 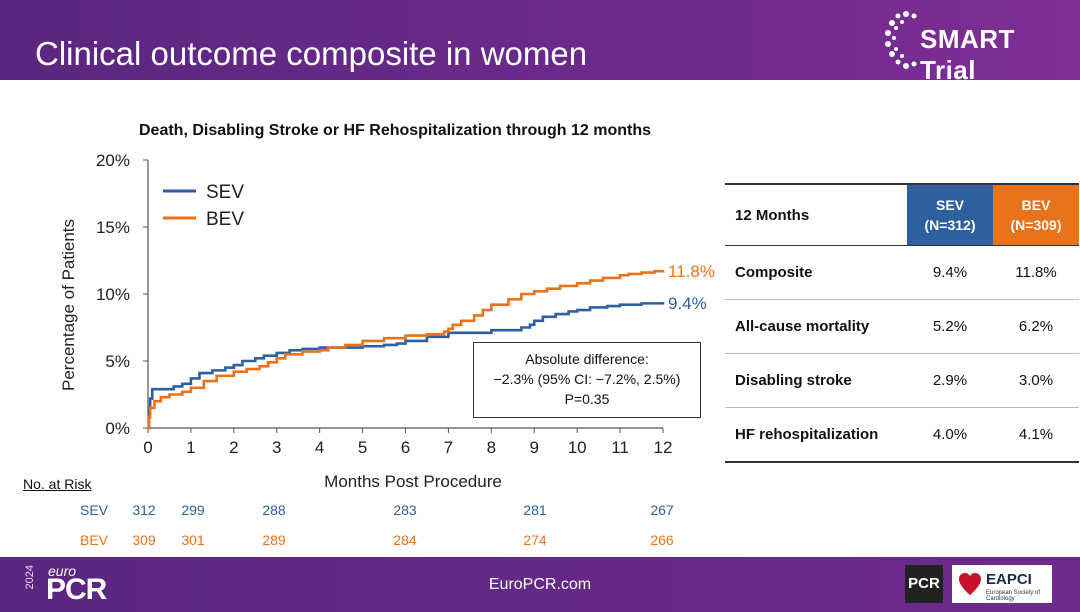 What do you see at coordinates (534, 447) in the screenshot?
I see `x-tick-label: 9` at bounding box center [534, 447].